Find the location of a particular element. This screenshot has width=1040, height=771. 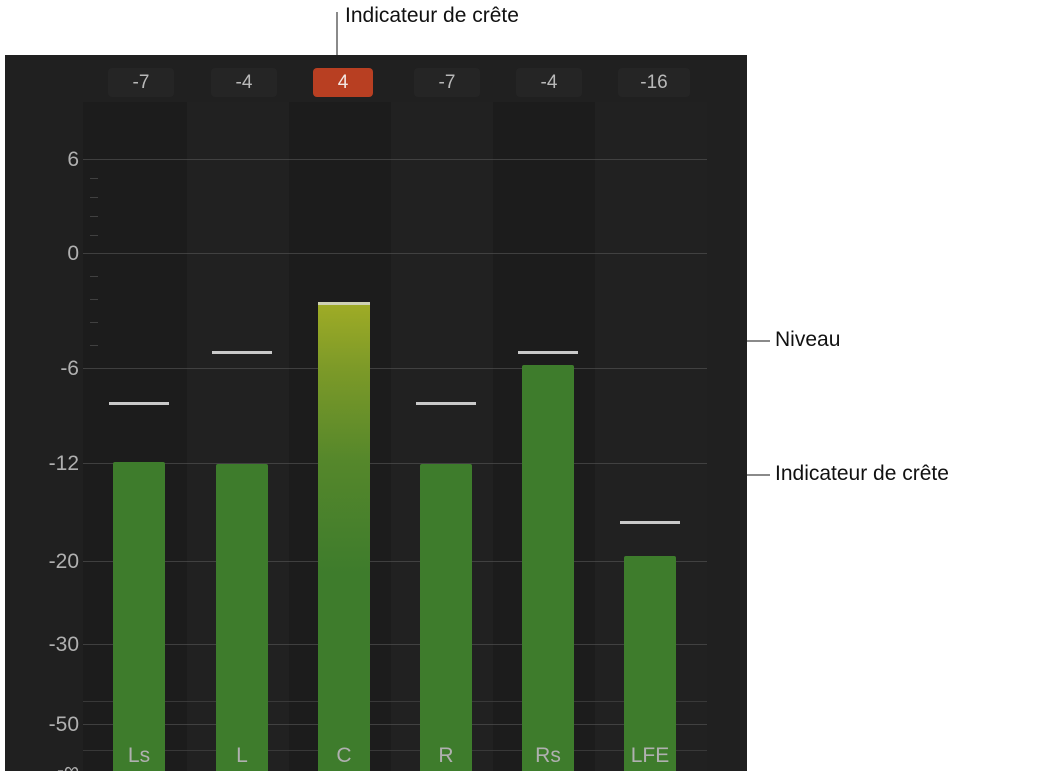

callout-label-peak-lfe: Indicateur de crête is located at coordinates (862, 473).